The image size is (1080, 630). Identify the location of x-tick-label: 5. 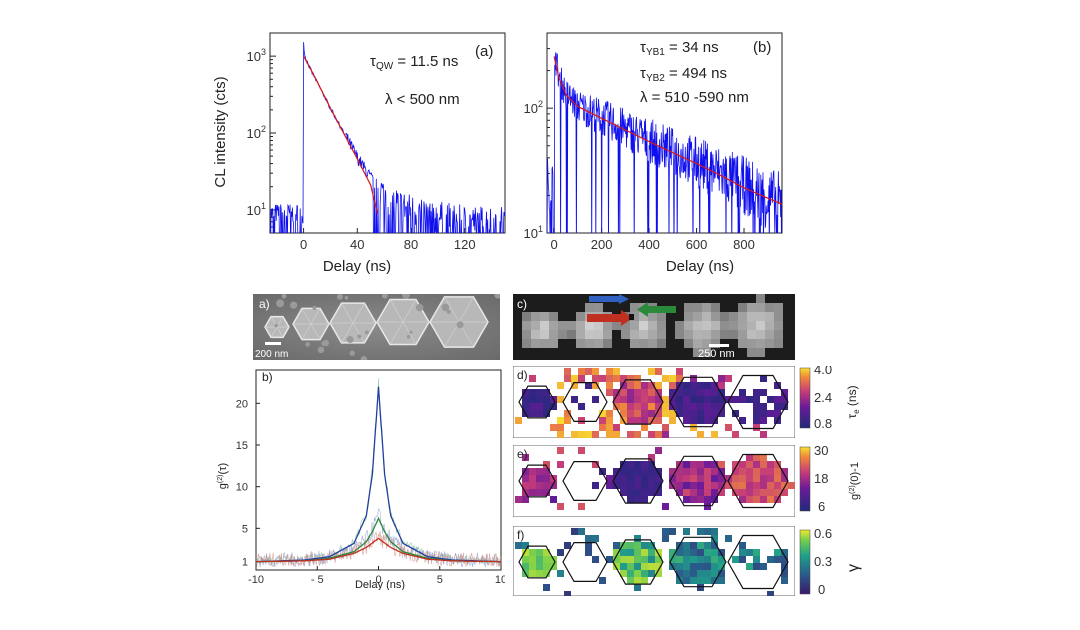
(440, 580).